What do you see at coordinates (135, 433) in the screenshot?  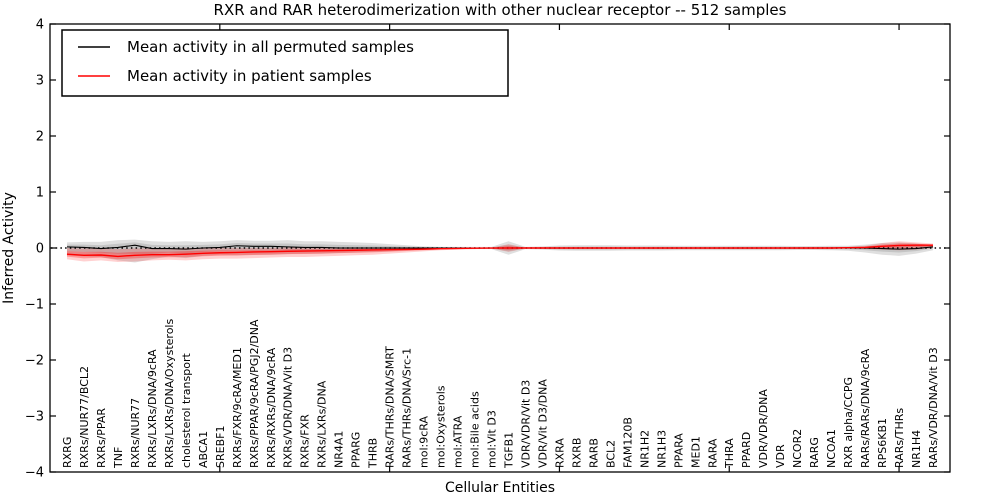 I see `x-category-label: RXRs/NUR77` at bounding box center [135, 433].